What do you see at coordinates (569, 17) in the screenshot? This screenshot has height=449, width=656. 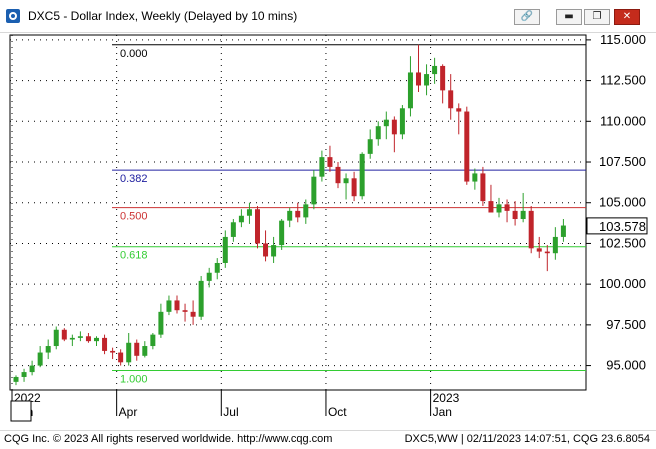 I see `minimize-button: ▬` at bounding box center [569, 17].